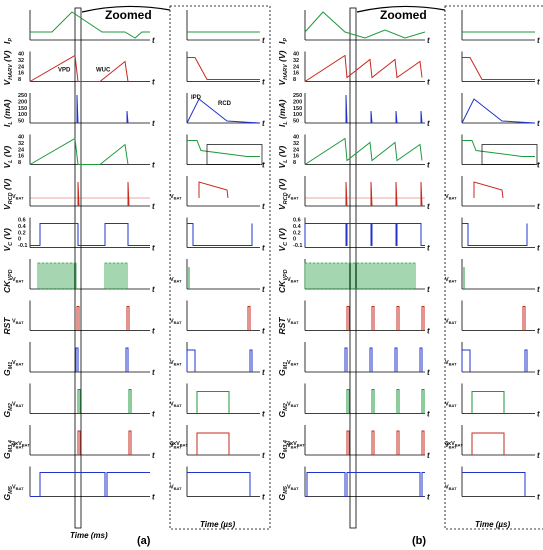  What do you see at coordinates (21, 138) in the screenshot?
I see `tick-label: 40` at bounding box center [21, 138].